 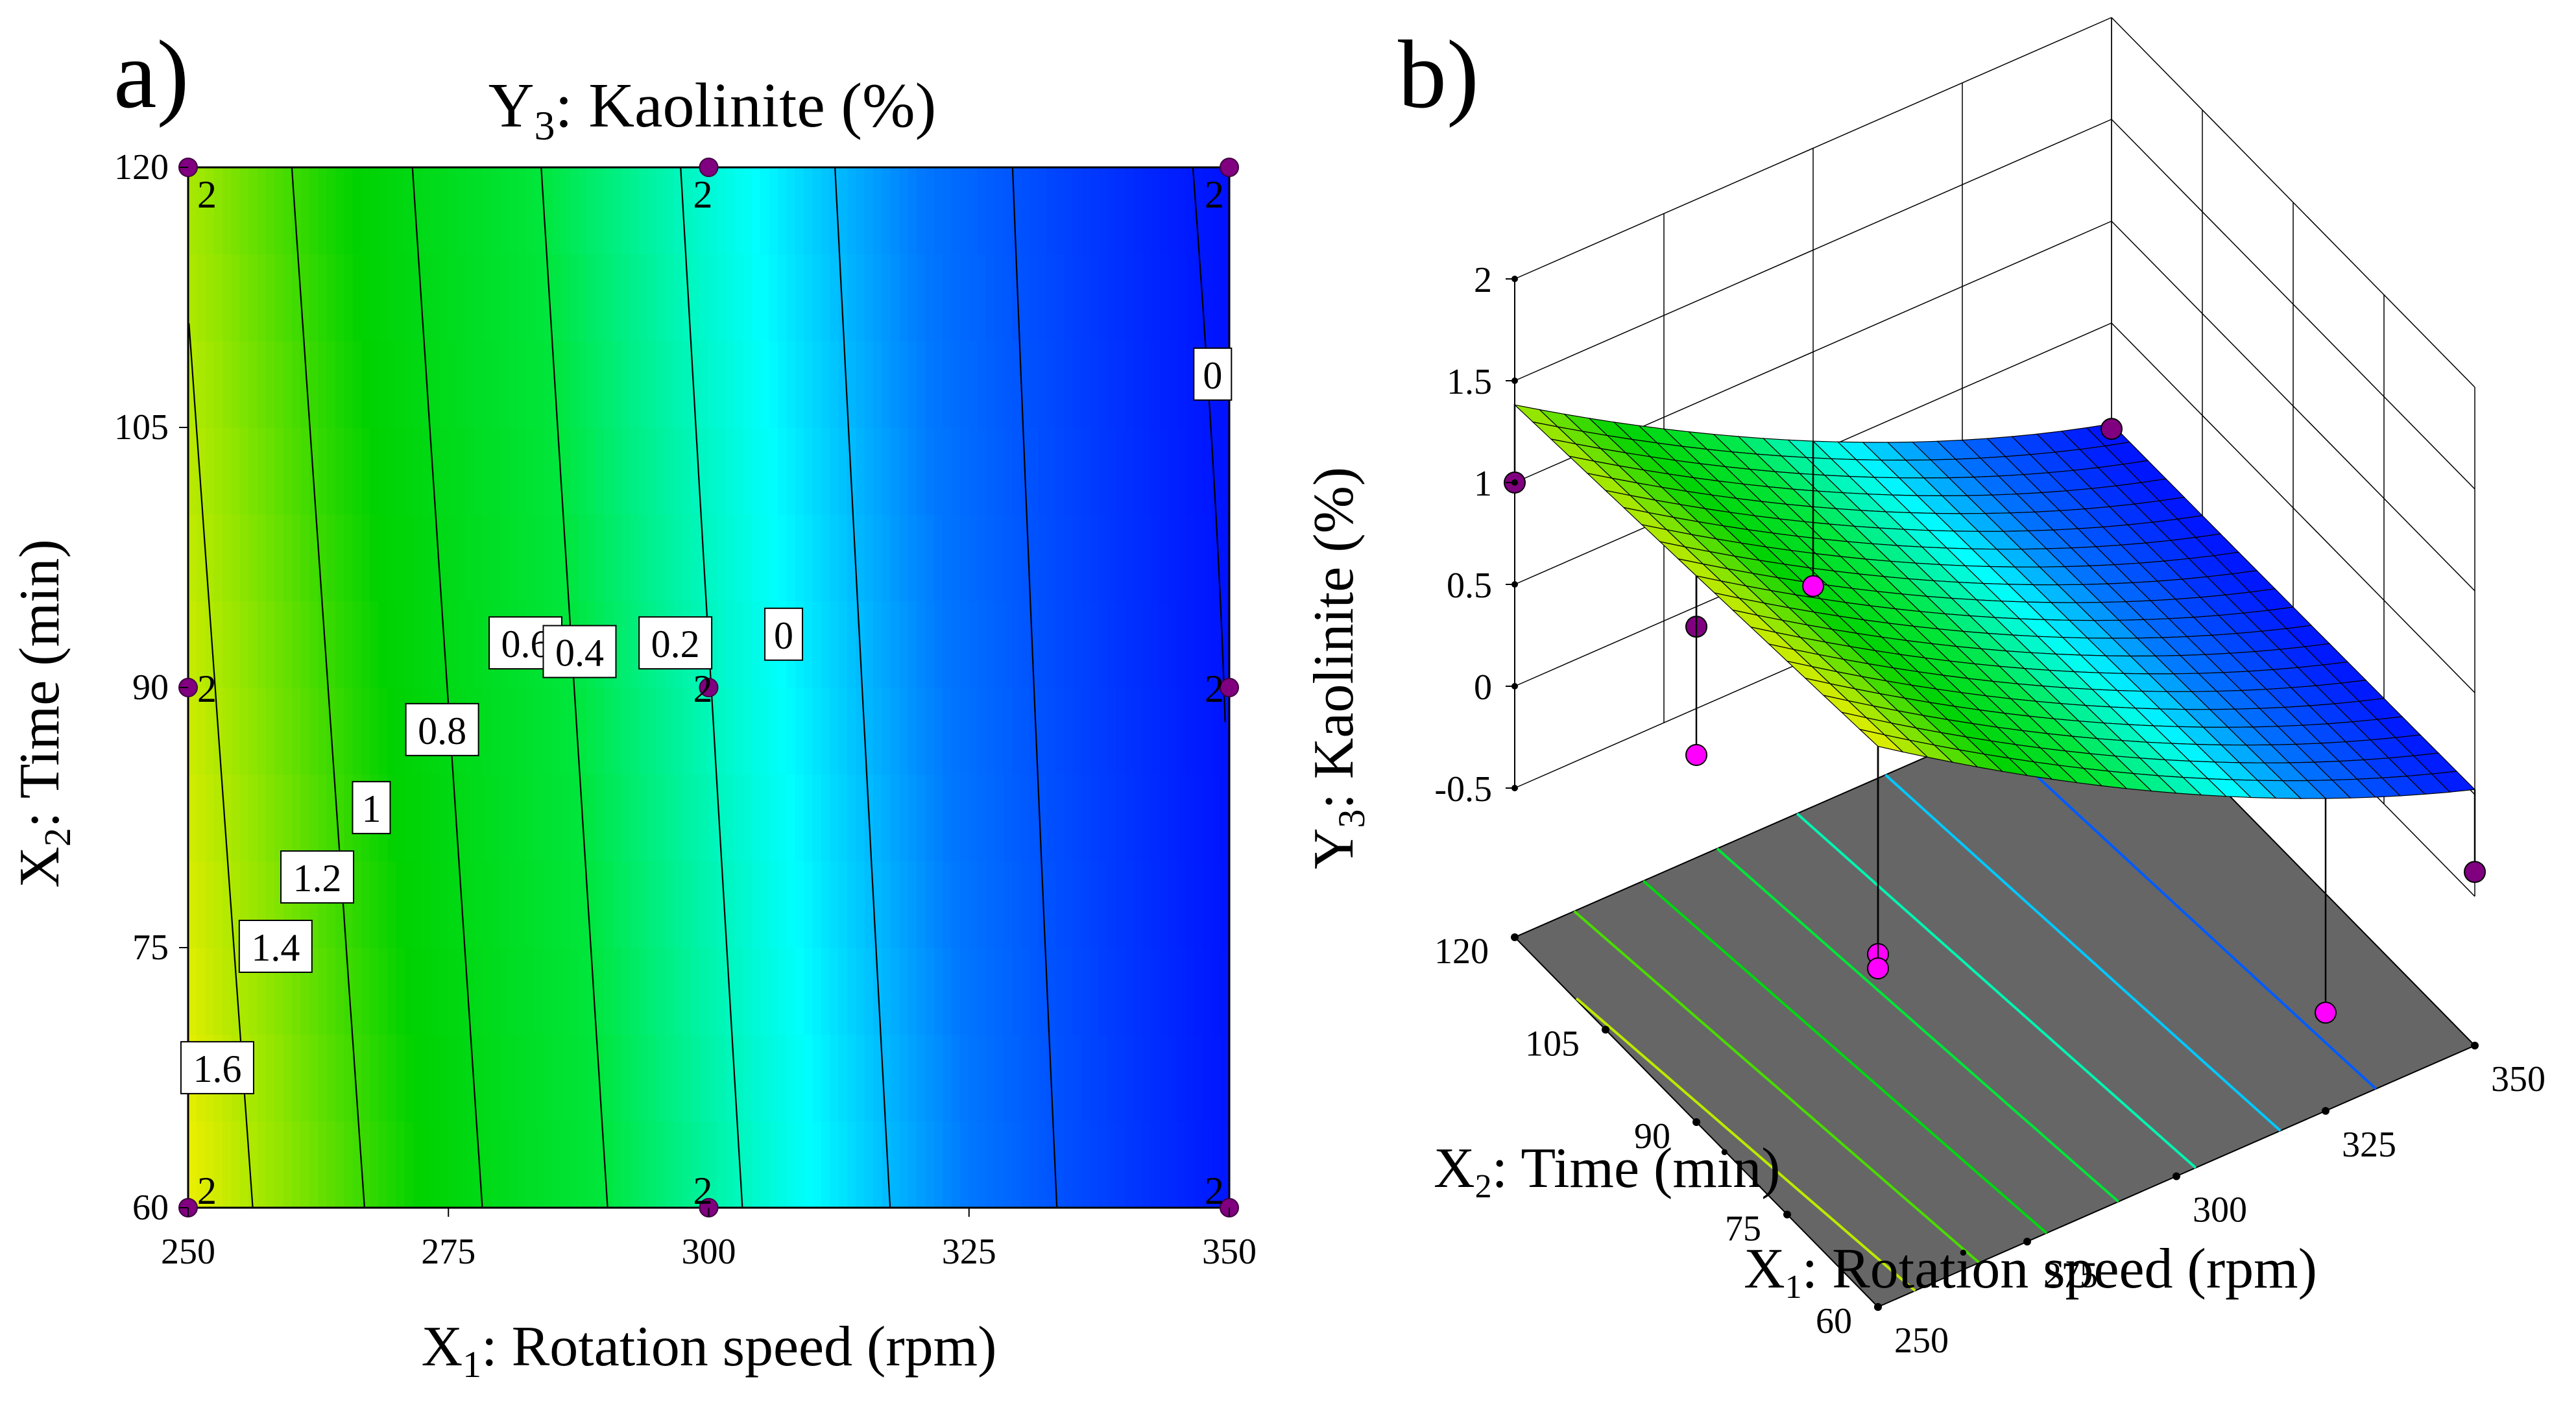 What do you see at coordinates (141, 427) in the screenshot?
I see `y-tick-label: 105` at bounding box center [141, 427].